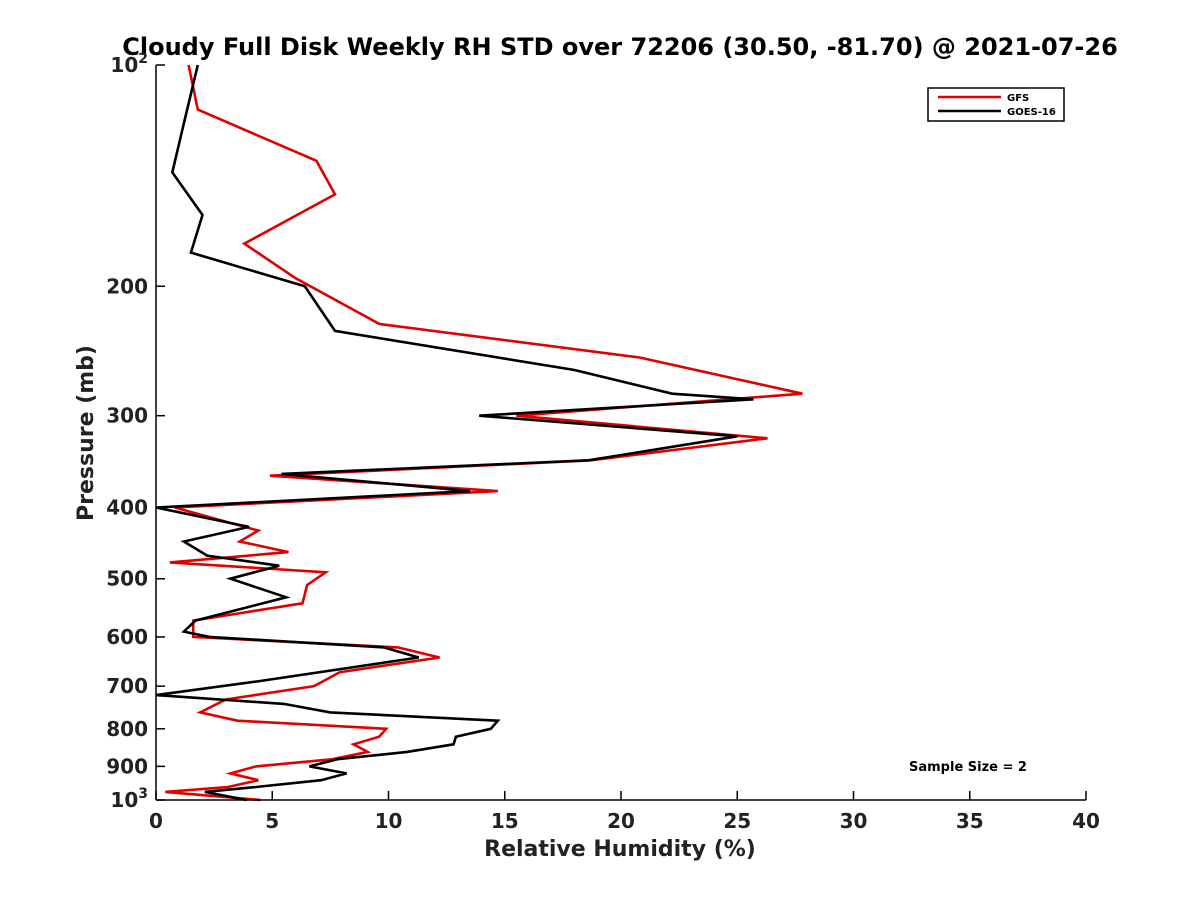 This screenshot has width=1200, height=900. What do you see at coordinates (127, 686) in the screenshot?
I see `y-tick-label: 700` at bounding box center [127, 686].